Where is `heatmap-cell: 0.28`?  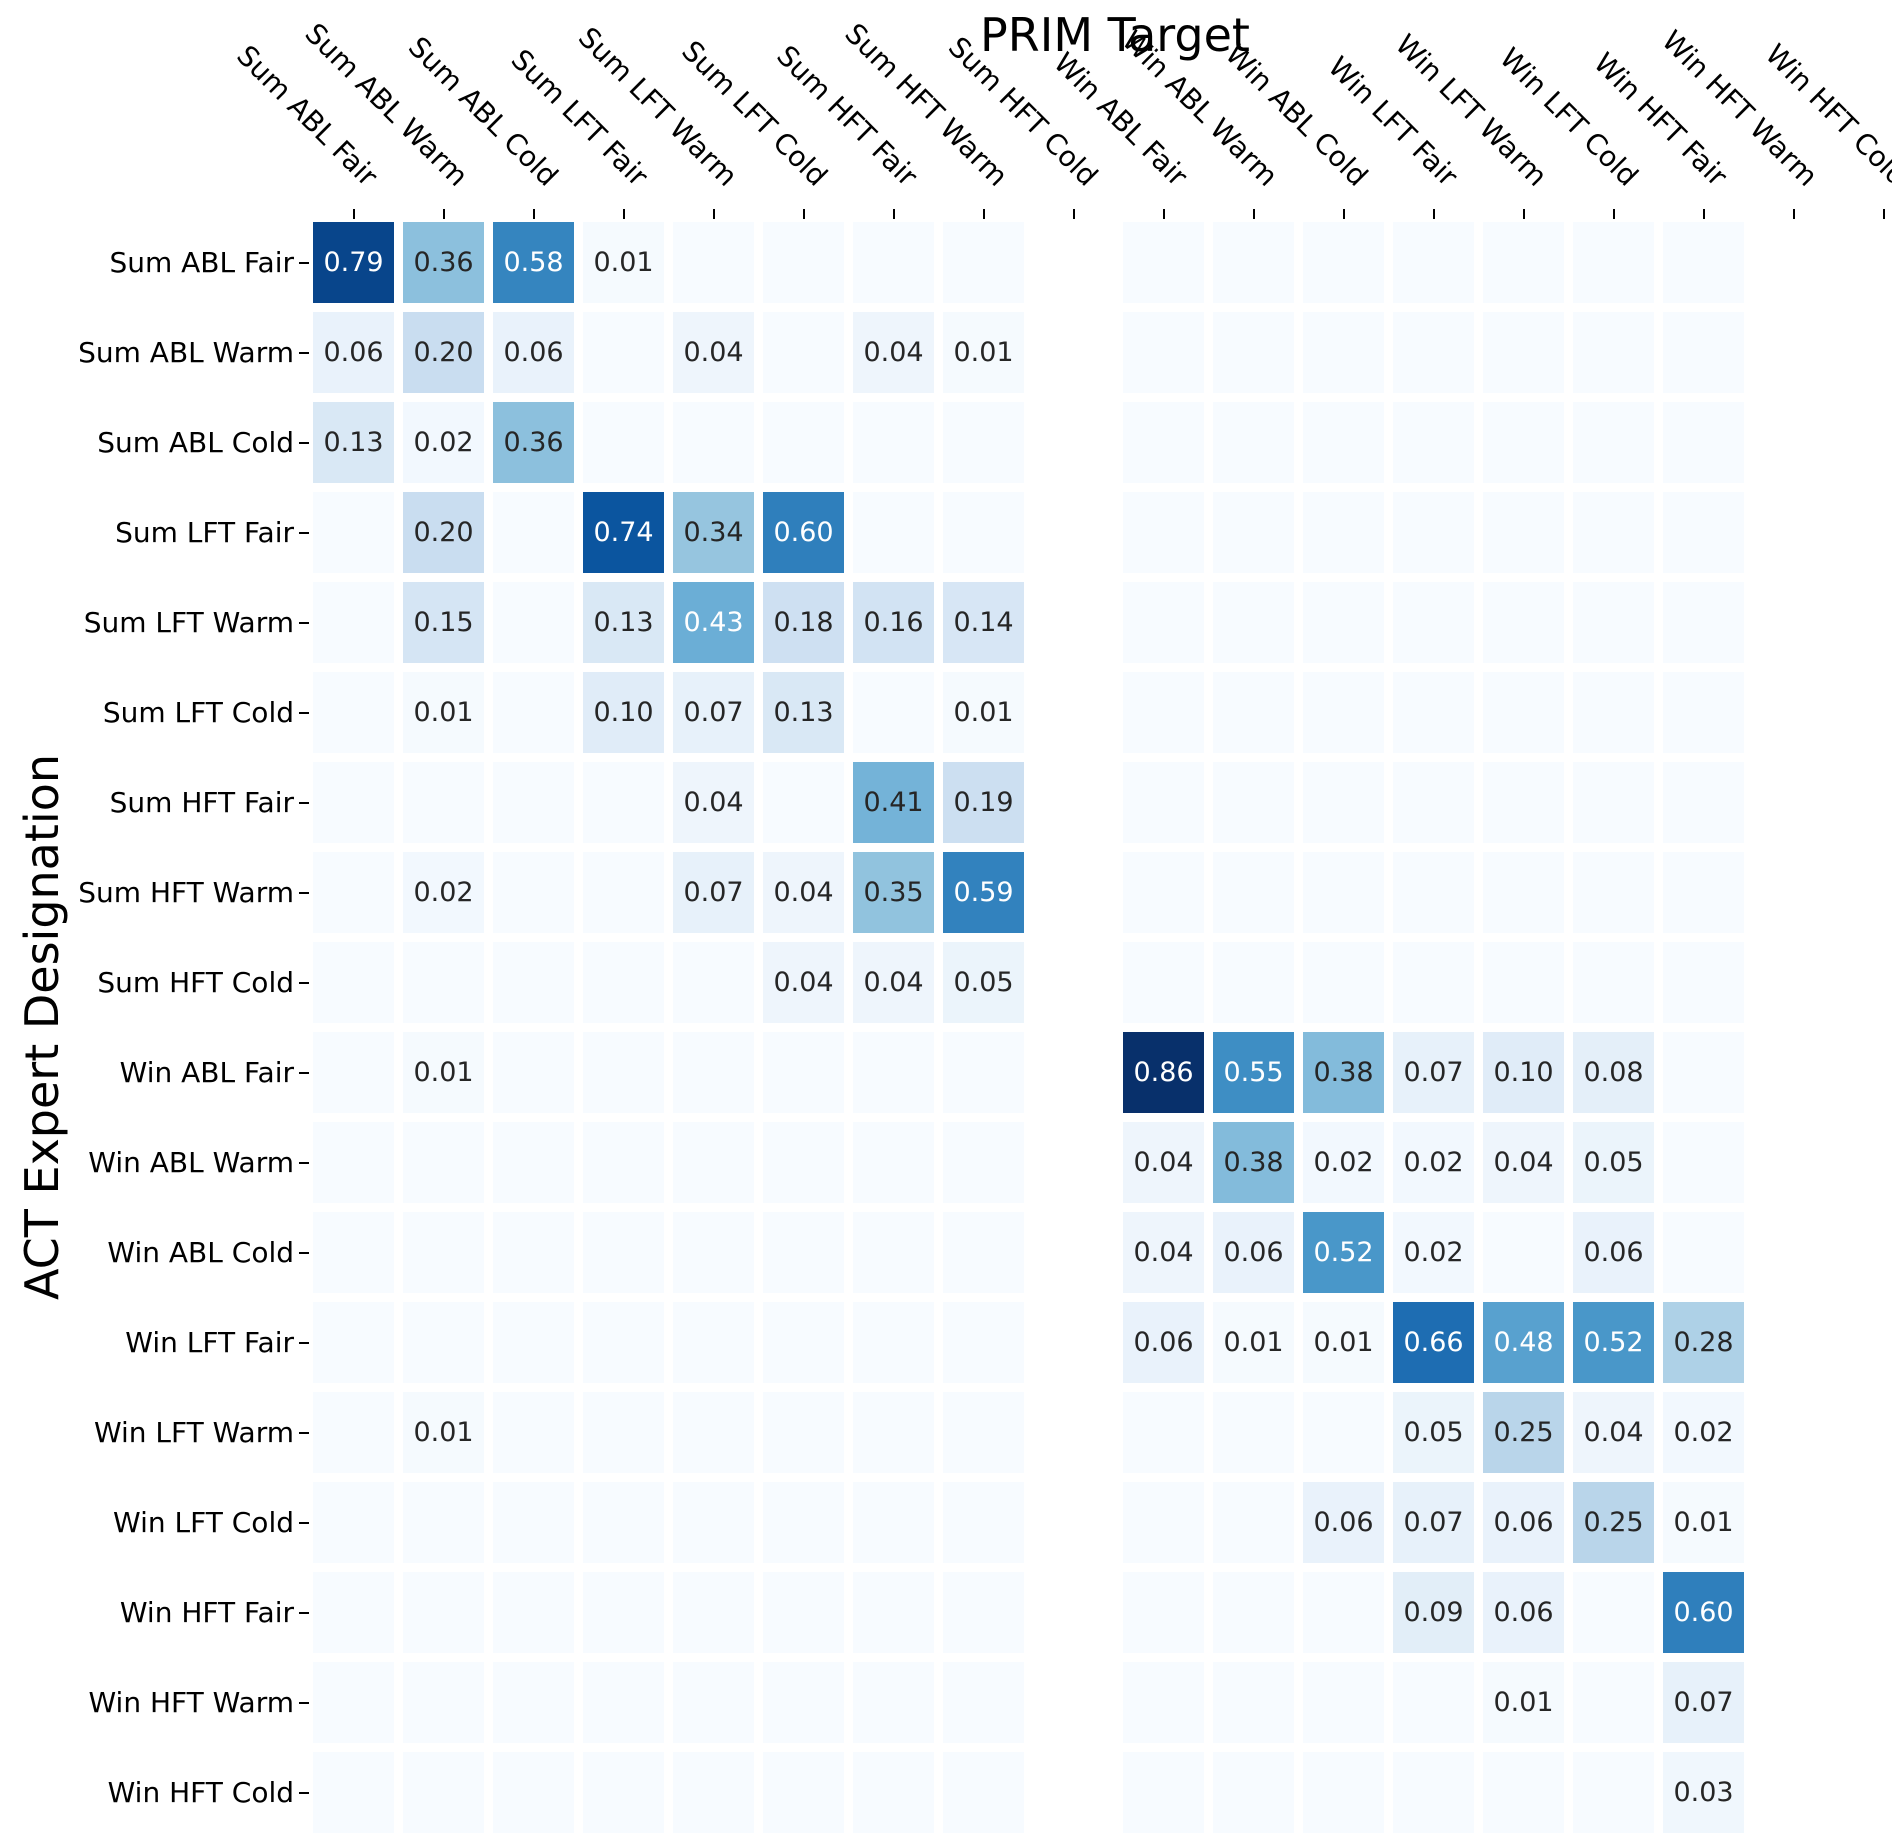 heatmap-cell: 0.28 is located at coordinates (1703, 1342).